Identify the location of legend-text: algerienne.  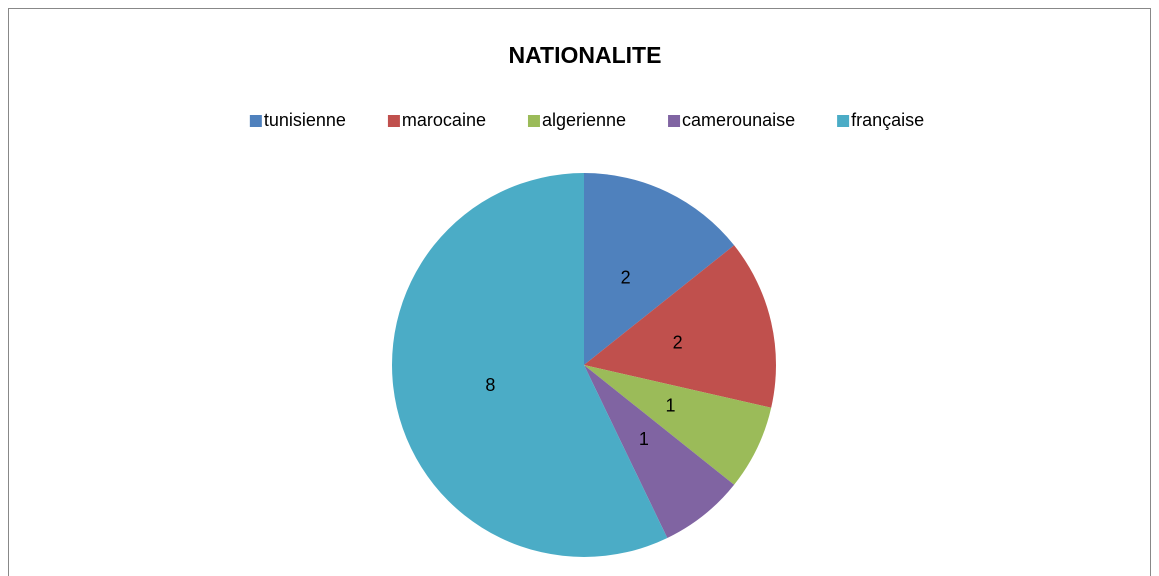
(584, 120).